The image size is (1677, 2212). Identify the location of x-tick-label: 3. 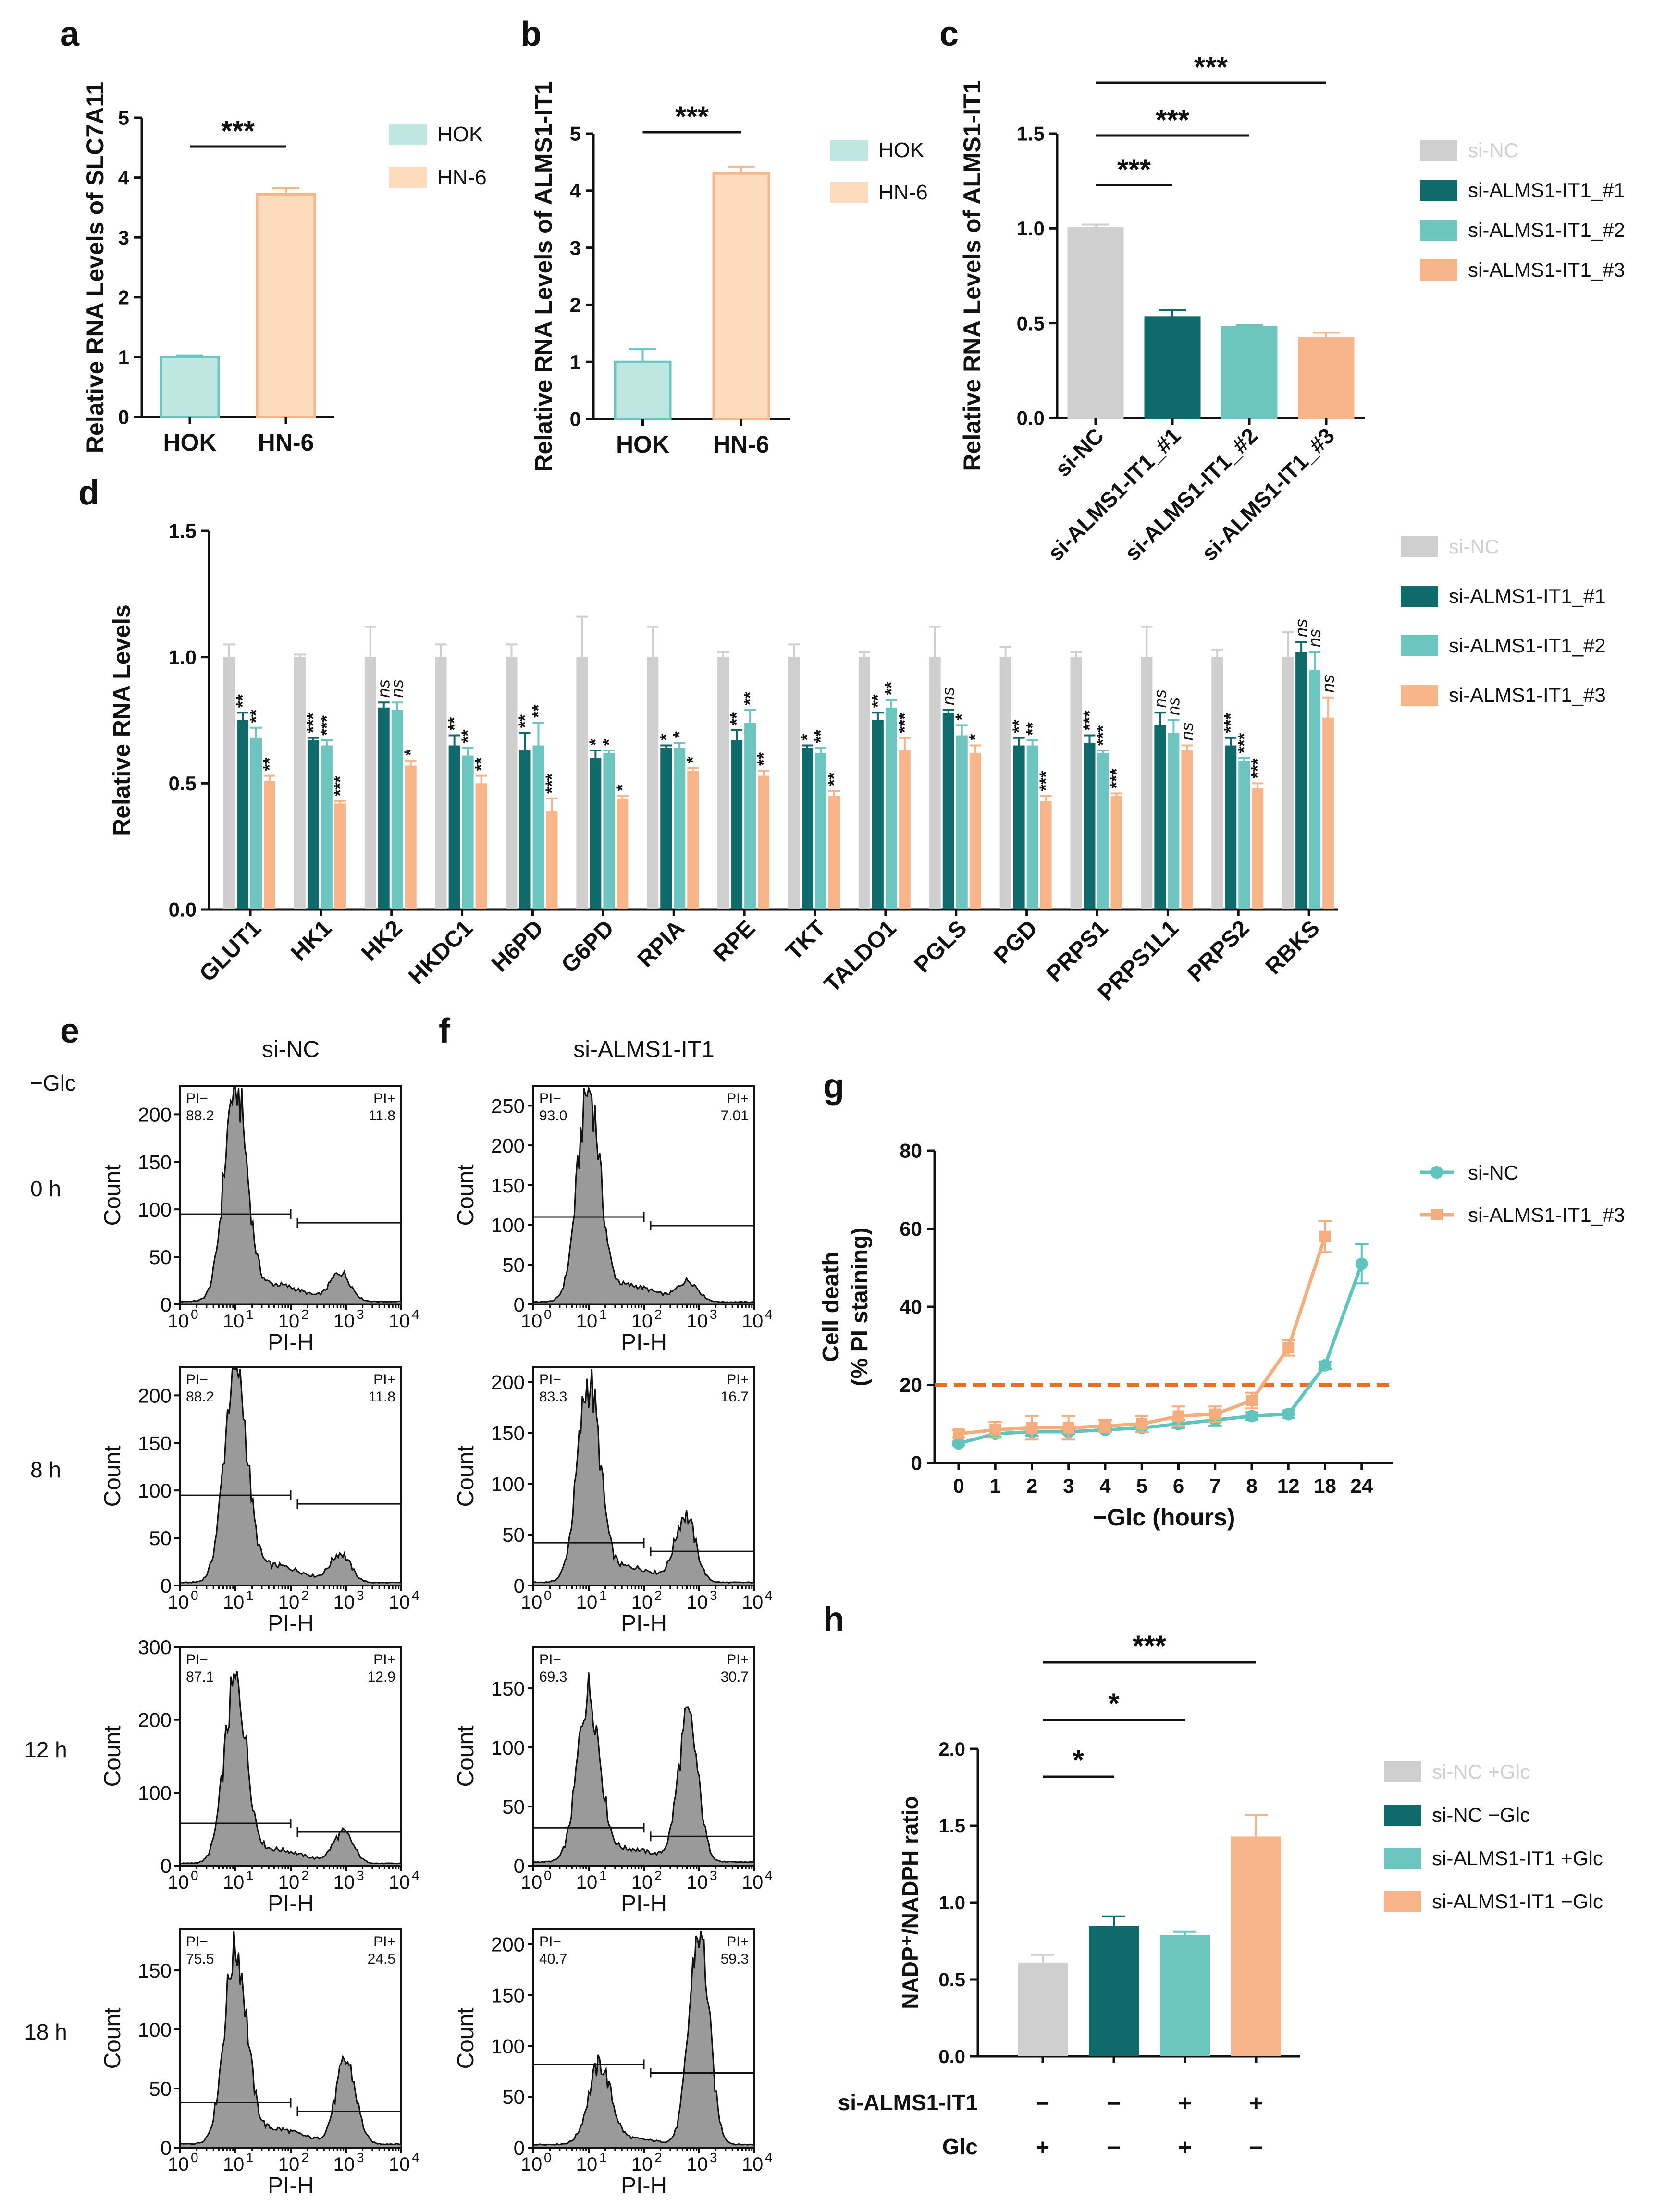
(1068, 1486).